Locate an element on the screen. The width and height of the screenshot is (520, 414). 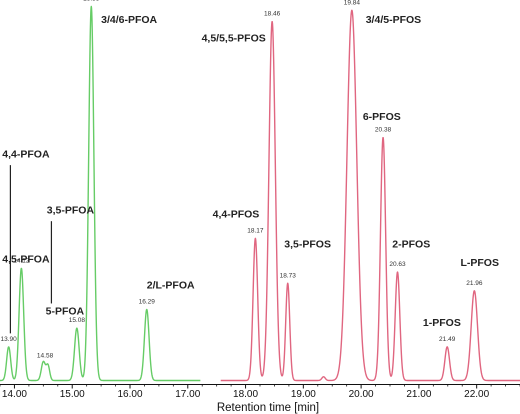
retention-time-label: 21.49 is located at coordinates (447, 339).